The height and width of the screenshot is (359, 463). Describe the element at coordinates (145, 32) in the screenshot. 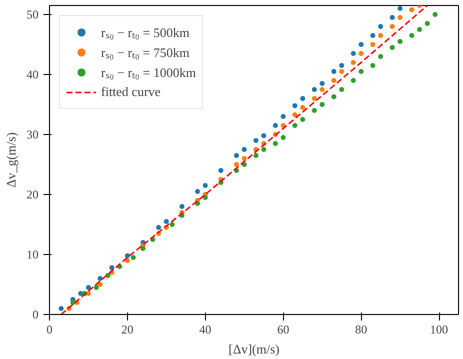

I see `legend-label: rₛ₀ − rₜ₀ = 500km` at that location.